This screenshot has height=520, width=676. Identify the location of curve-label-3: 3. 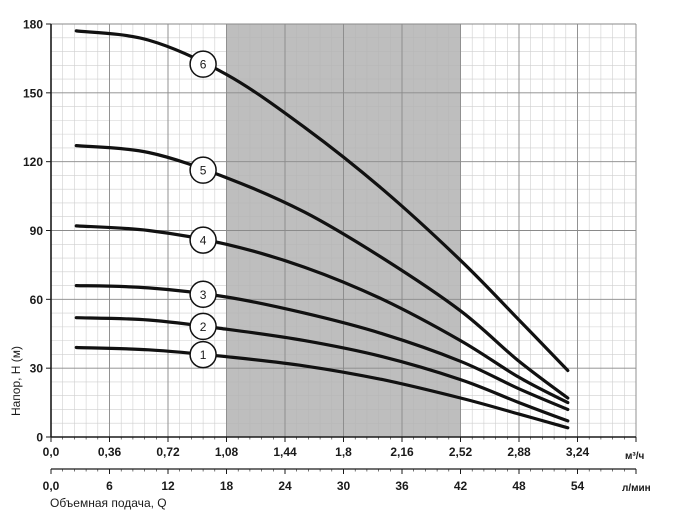
(203, 295).